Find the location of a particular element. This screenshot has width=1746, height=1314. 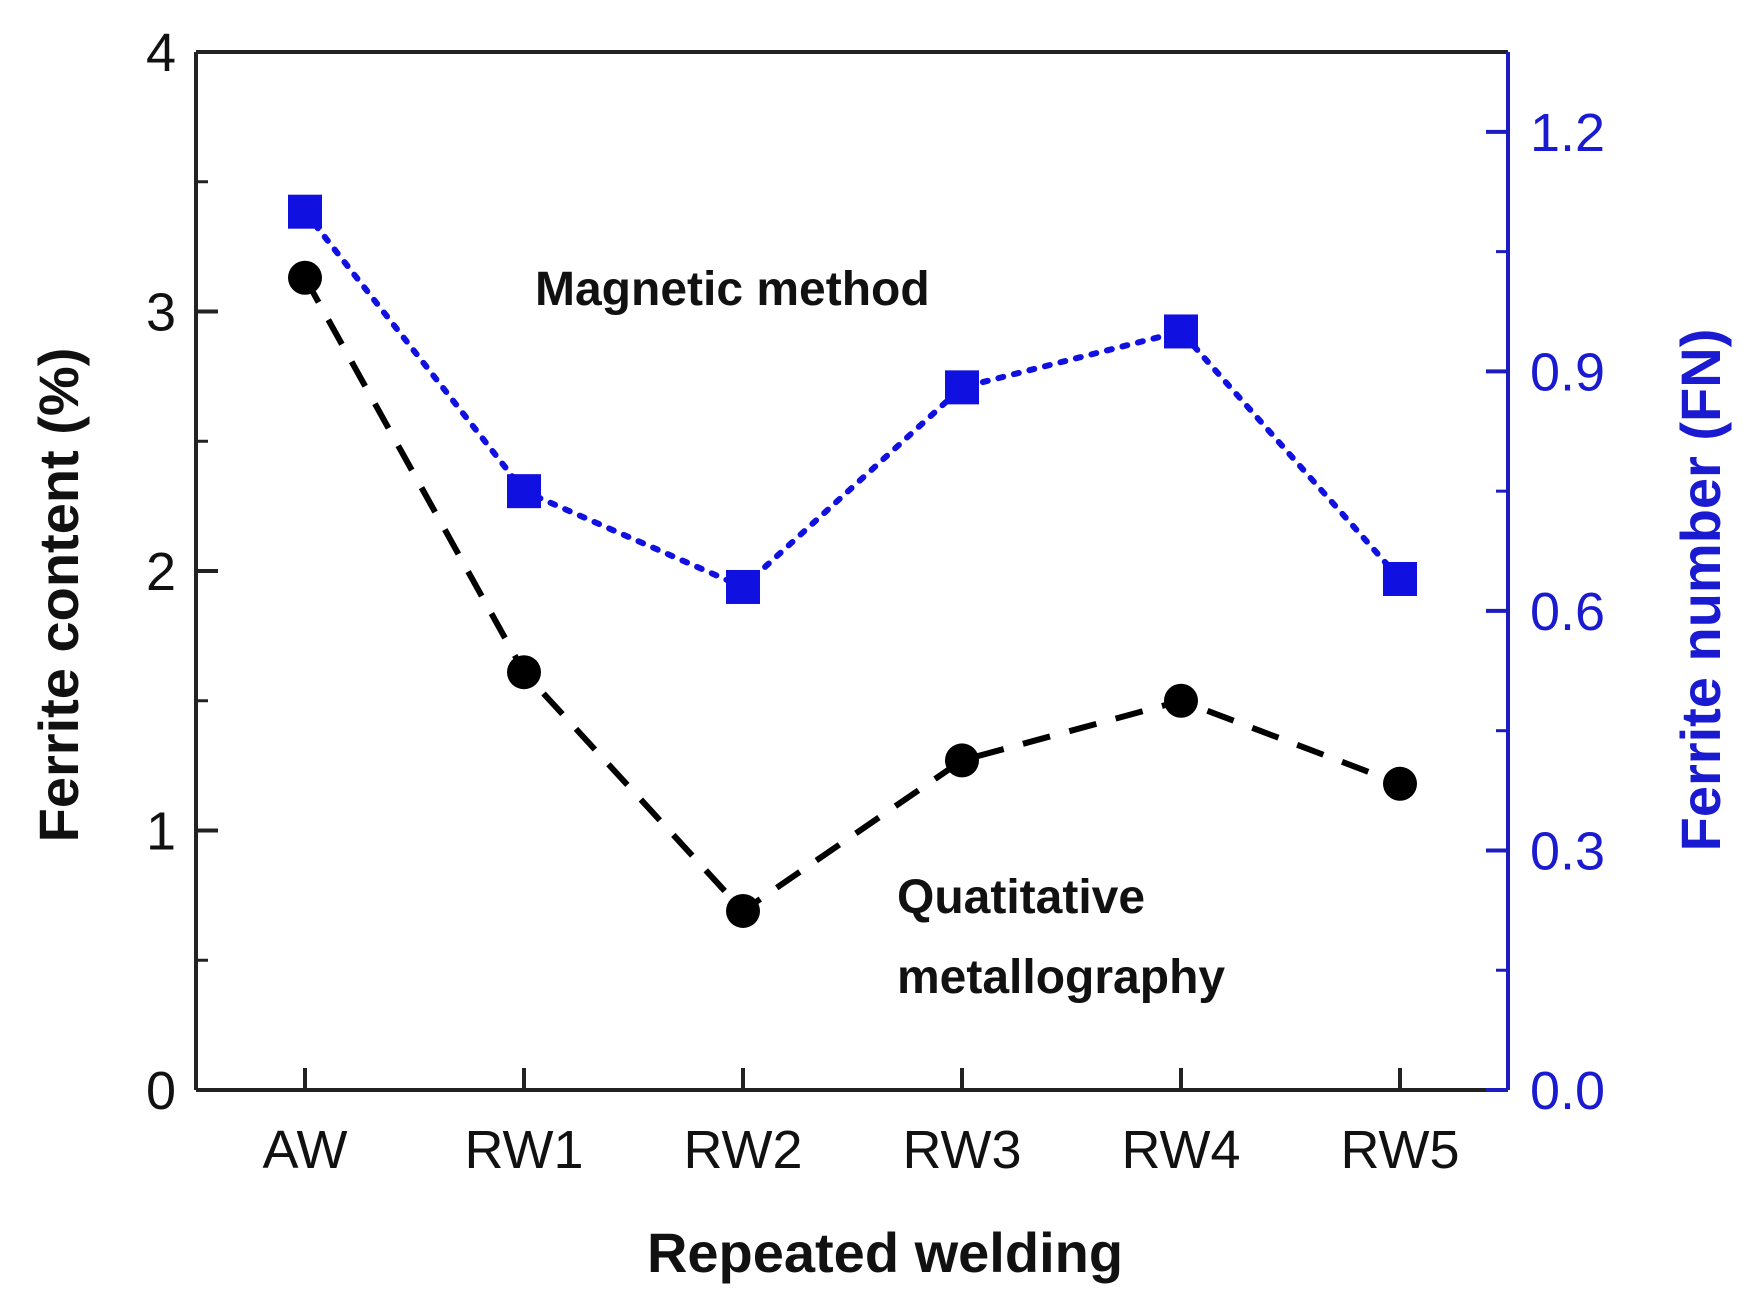

left-axis-title: Ferrite content (%) is located at coordinates (58, 595).